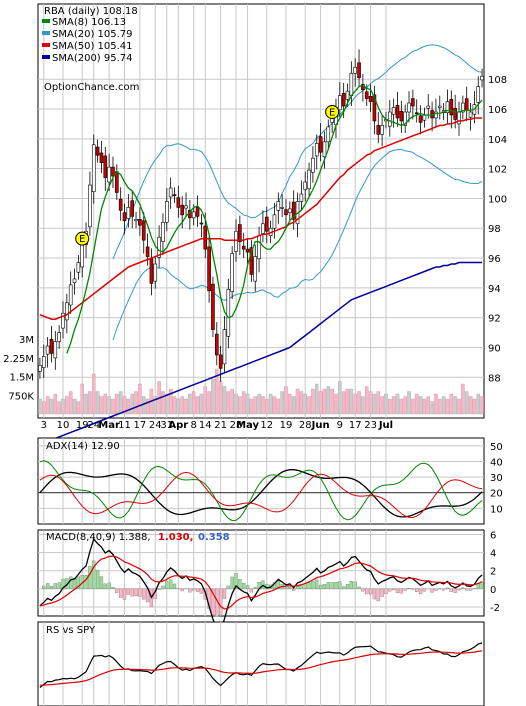  I want to click on price-tick-label: 108, so click(497, 80).